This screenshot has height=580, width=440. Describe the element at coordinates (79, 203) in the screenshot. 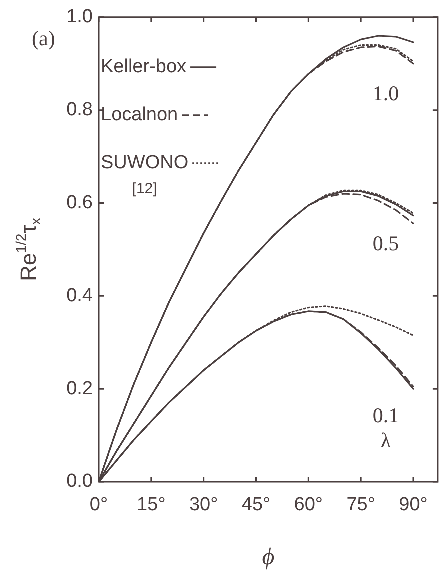

I see `y-tick-label: 0.6` at that location.